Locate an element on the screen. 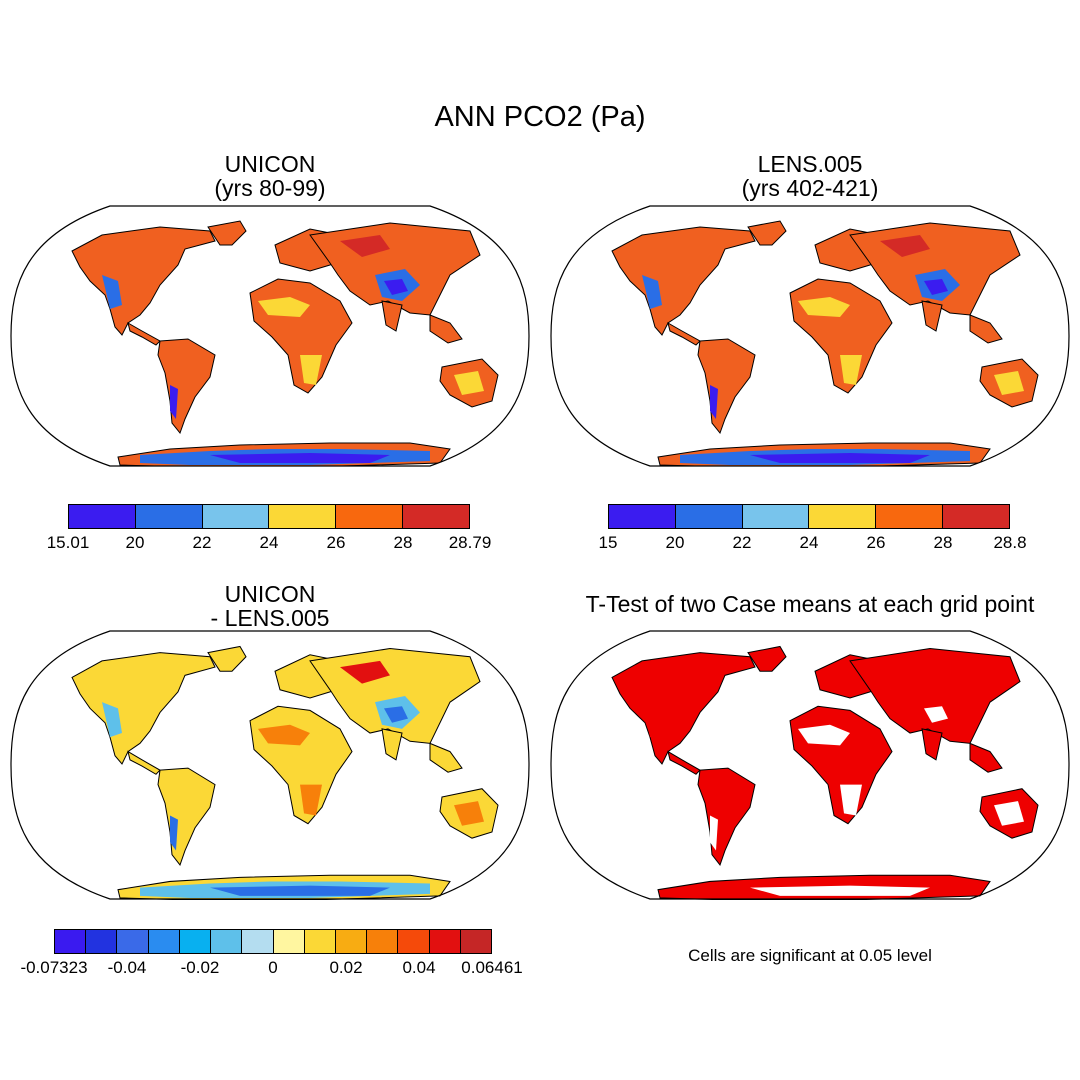 The image size is (1080, 1080). colorbar-label: 28.79 is located at coordinates (470, 542).